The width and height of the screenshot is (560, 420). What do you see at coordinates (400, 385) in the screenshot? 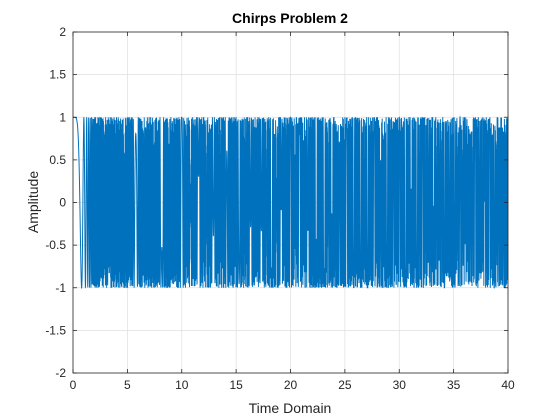
I see `x-tick-label: 30` at bounding box center [400, 385].